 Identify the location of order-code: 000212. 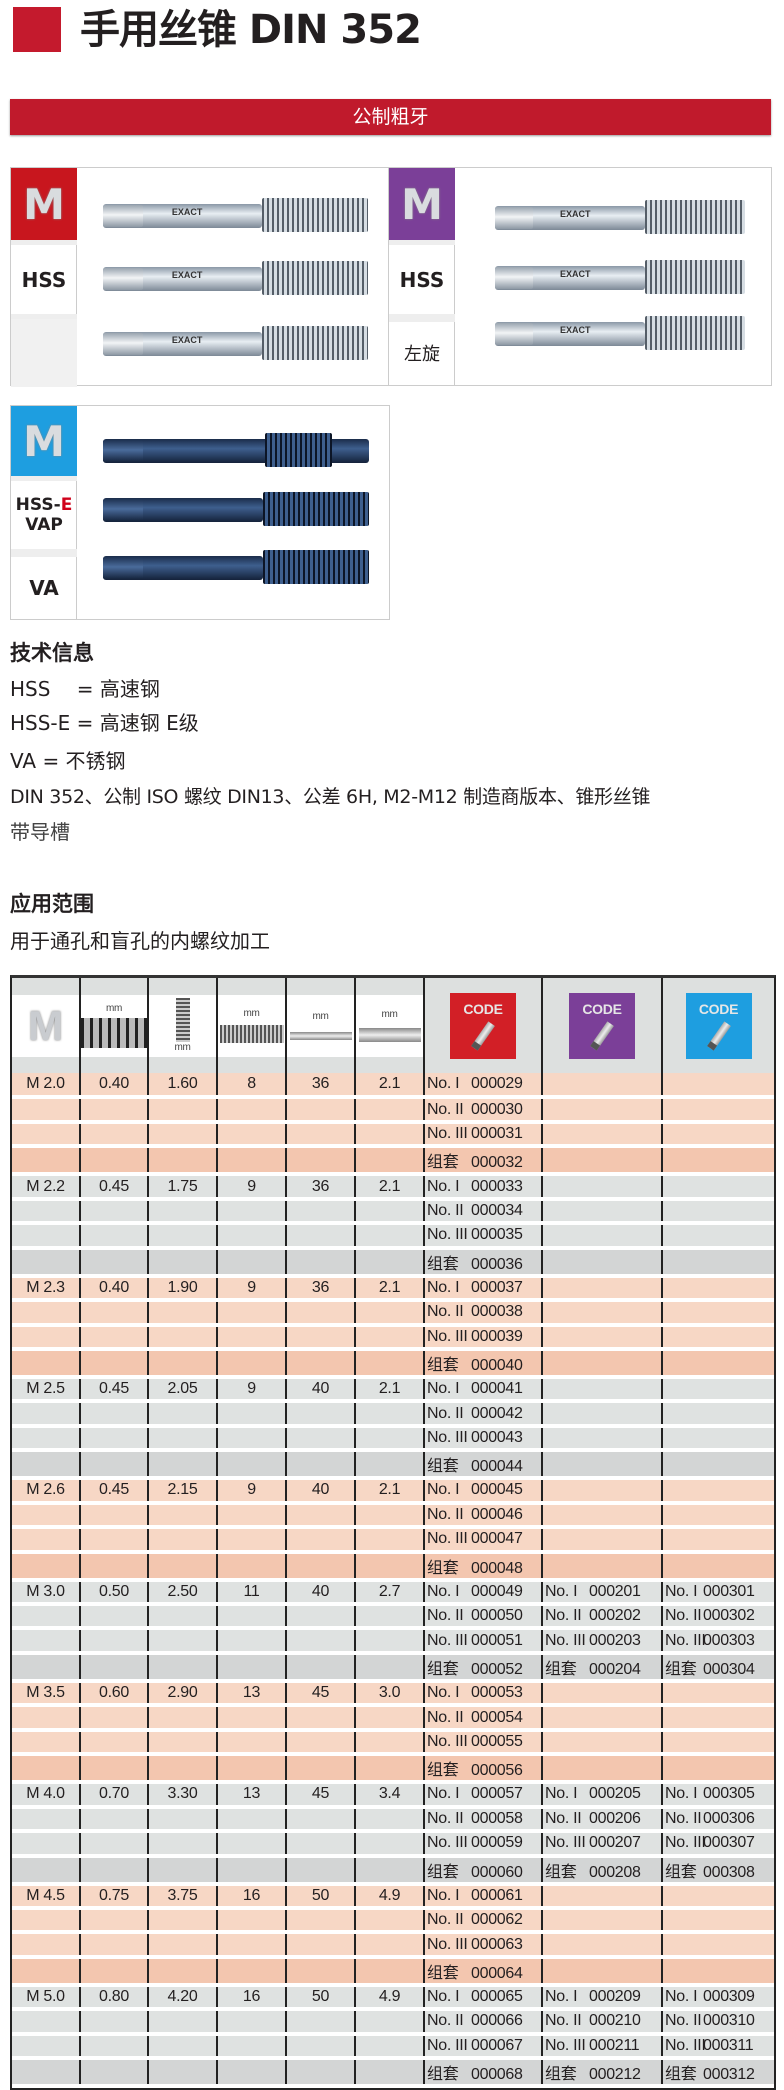
(615, 2075).